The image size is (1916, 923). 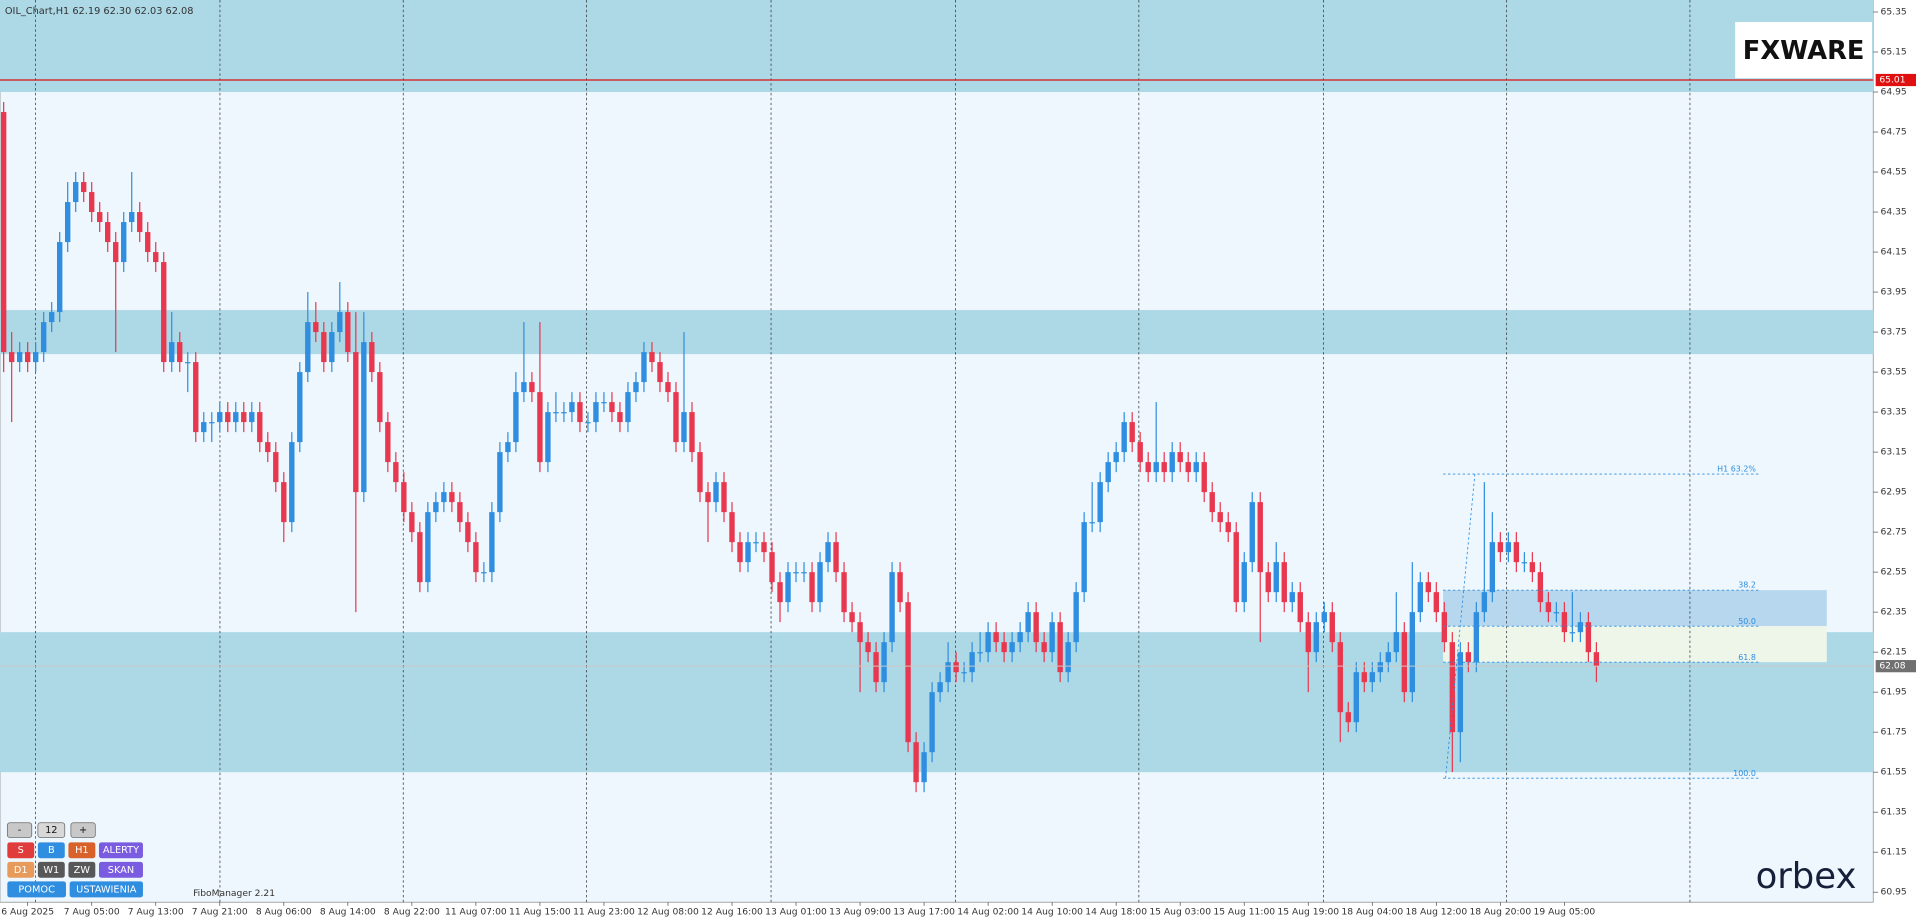 What do you see at coordinates (1894, 332) in the screenshot?
I see `y-tick-label: 63.75` at bounding box center [1894, 332].